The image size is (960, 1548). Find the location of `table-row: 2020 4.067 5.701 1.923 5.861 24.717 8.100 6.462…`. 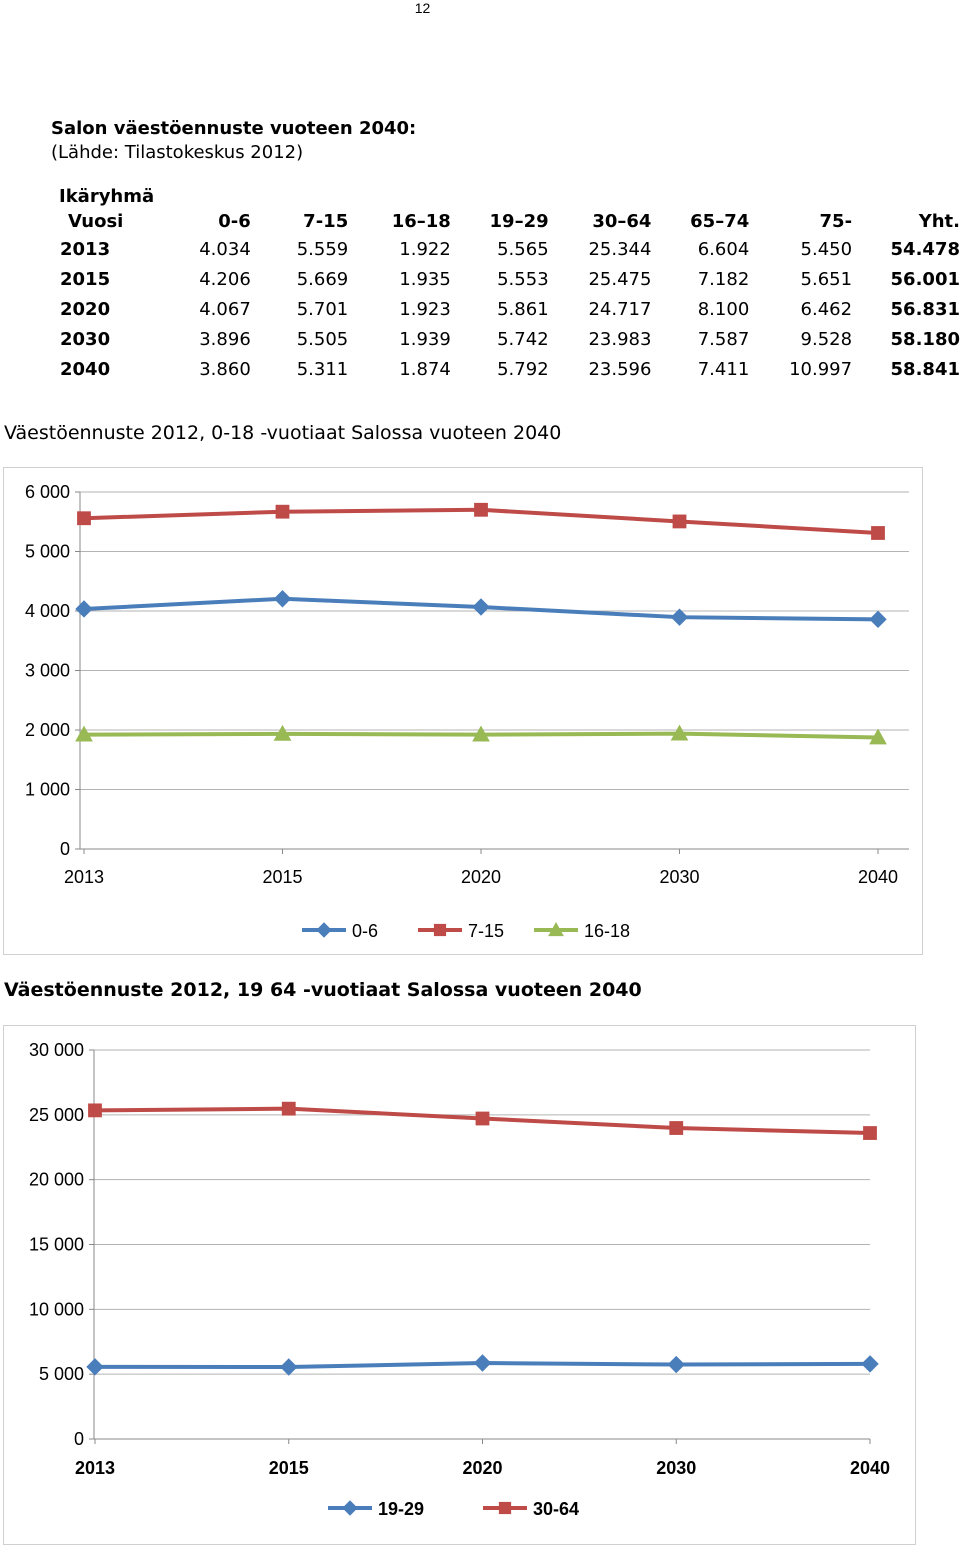

table-row: 2020 4.067 5.701 1.923 5.861 24.717 8.100 6.462… is located at coordinates (509, 309).